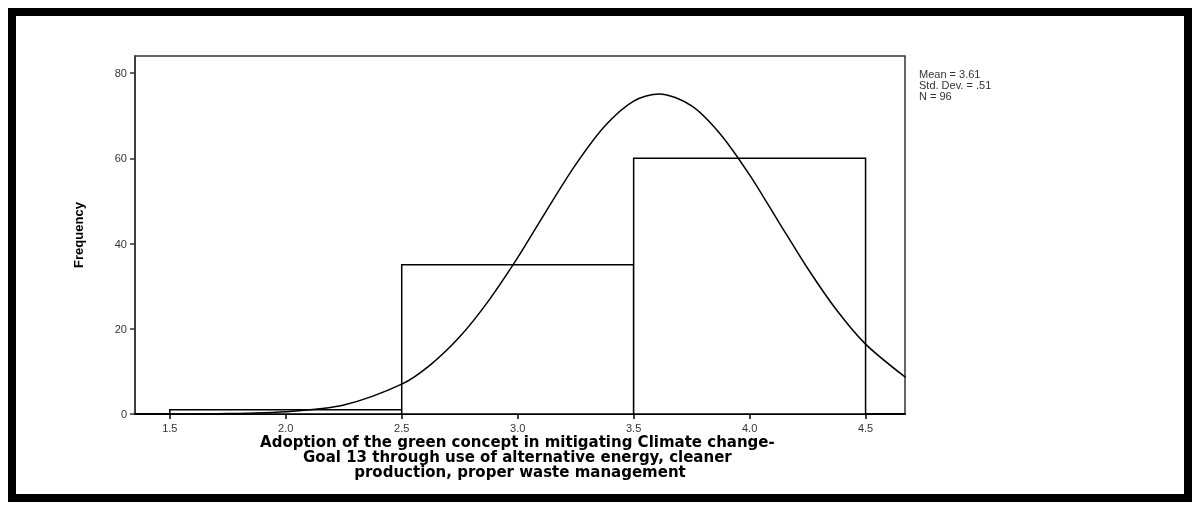 Image resolution: width=1200 pixels, height=510 pixels. What do you see at coordinates (120, 73) in the screenshot?
I see `y-tick-label: 80` at bounding box center [120, 73].